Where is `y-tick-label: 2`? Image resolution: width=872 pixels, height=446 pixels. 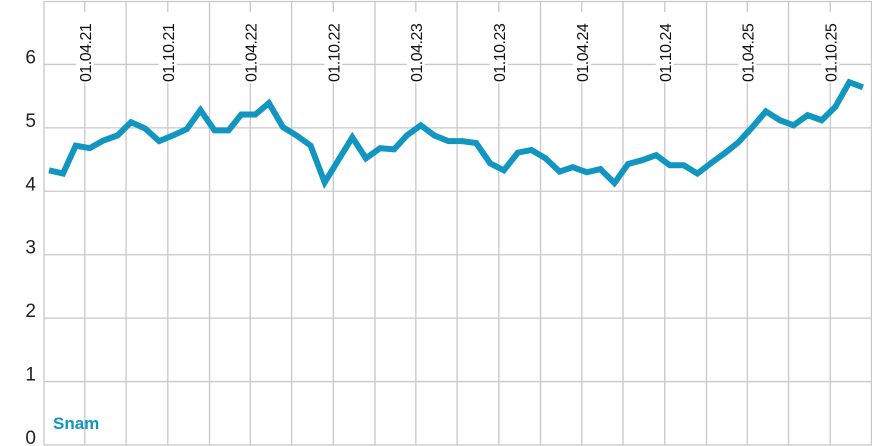
y-tick-label: 2 is located at coordinates (30, 311).